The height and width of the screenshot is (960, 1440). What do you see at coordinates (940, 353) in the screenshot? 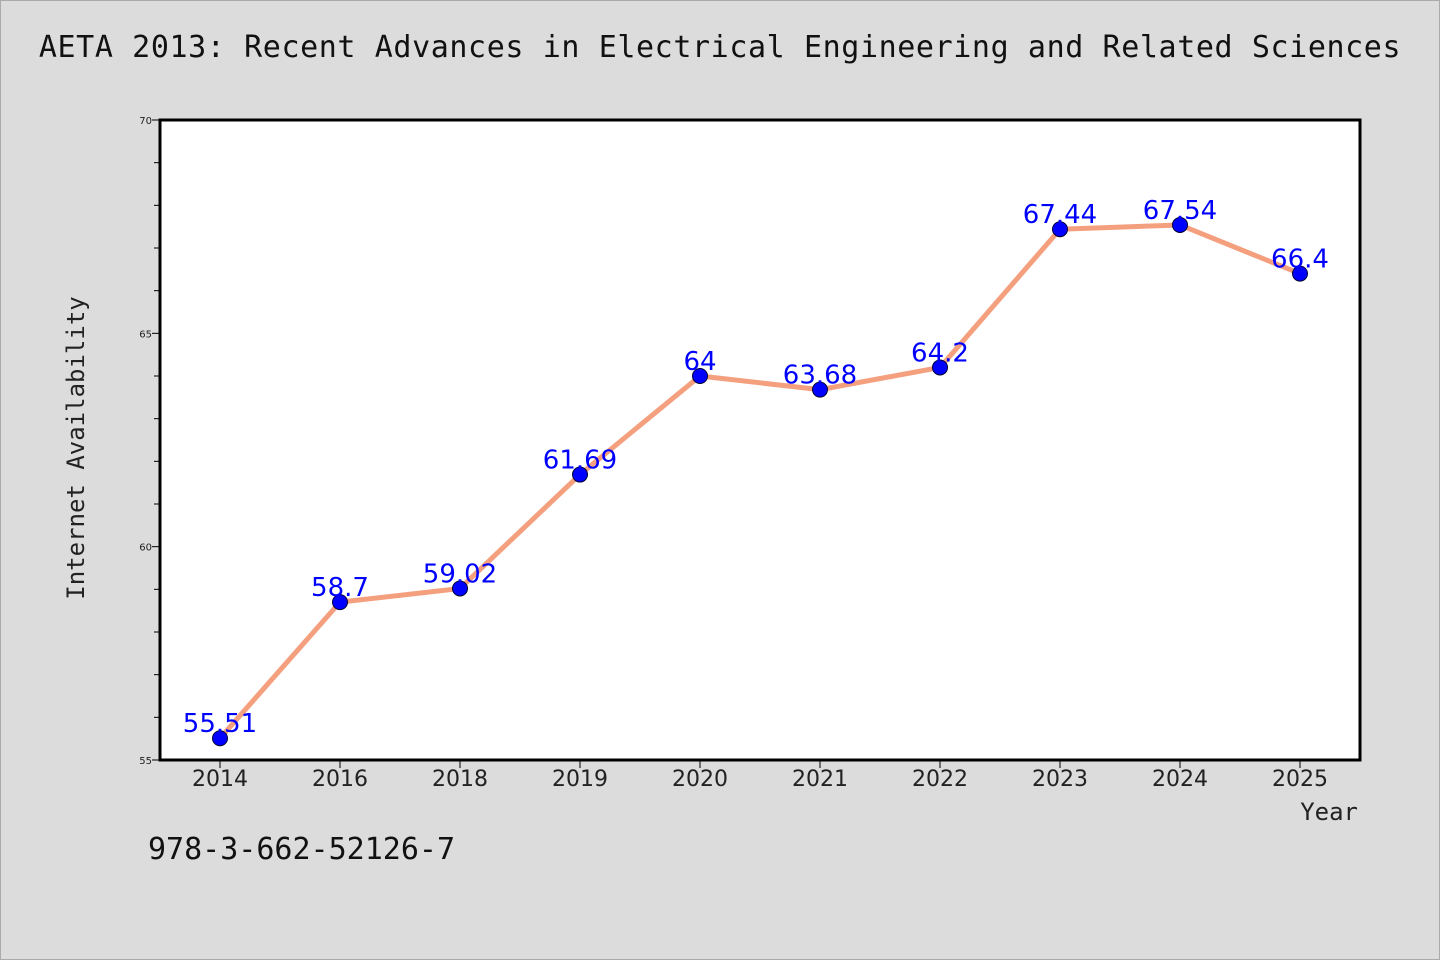
I see `data-label: 64.2` at bounding box center [940, 353].